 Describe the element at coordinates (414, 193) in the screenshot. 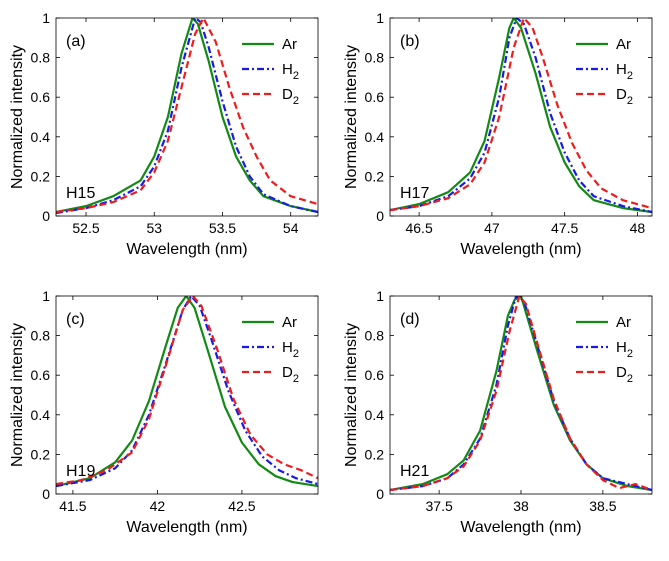

I see `harmonic-label: H17` at that location.